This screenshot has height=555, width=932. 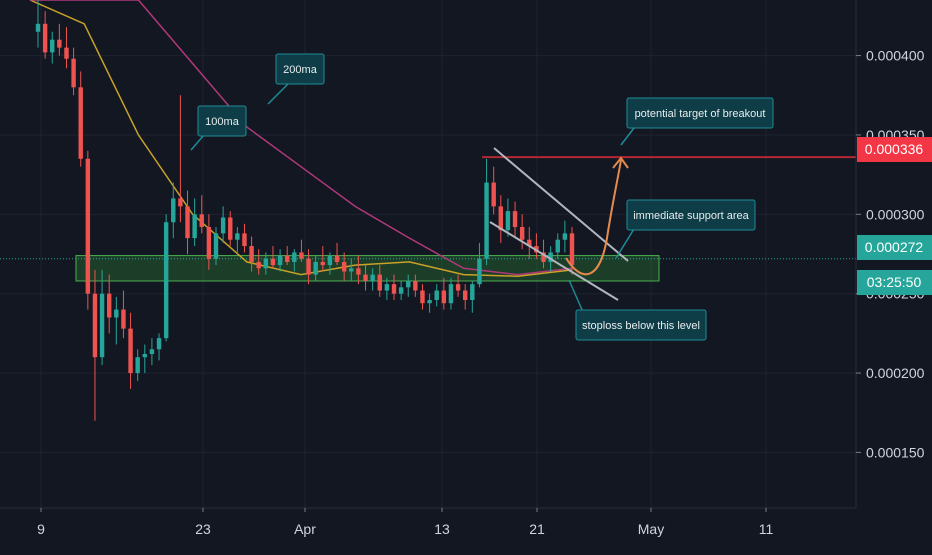 I want to click on target-price-label: 0.000336, so click(x=894, y=149).